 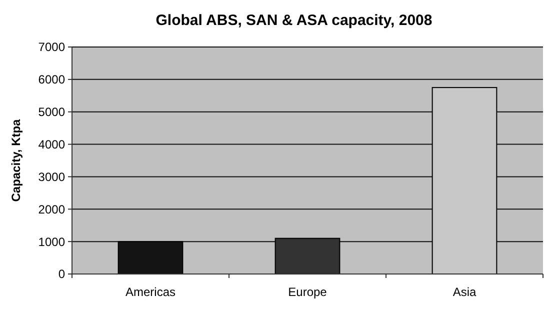 I want to click on x-tick-label: Europe, so click(x=308, y=292).